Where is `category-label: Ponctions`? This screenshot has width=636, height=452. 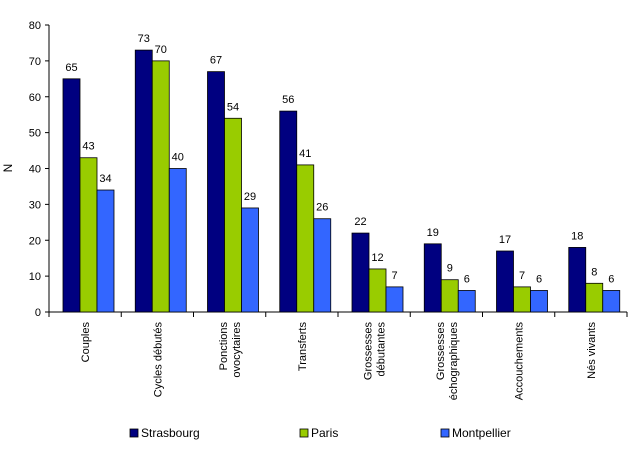 category-label: Ponctions is located at coordinates (224, 346).